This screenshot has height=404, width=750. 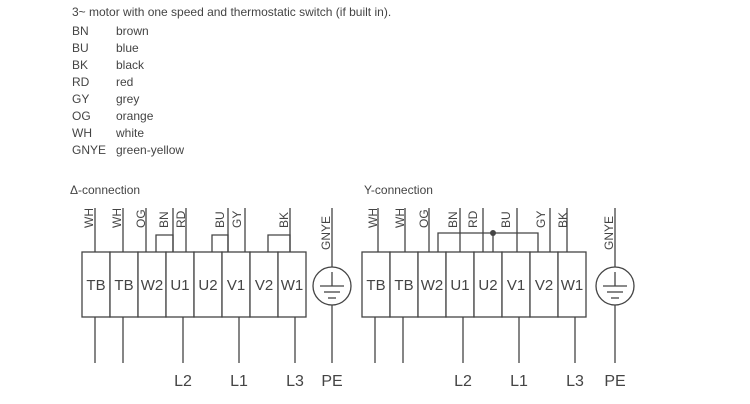 I want to click on y-connection-label: Y-connection, so click(x=398, y=190).